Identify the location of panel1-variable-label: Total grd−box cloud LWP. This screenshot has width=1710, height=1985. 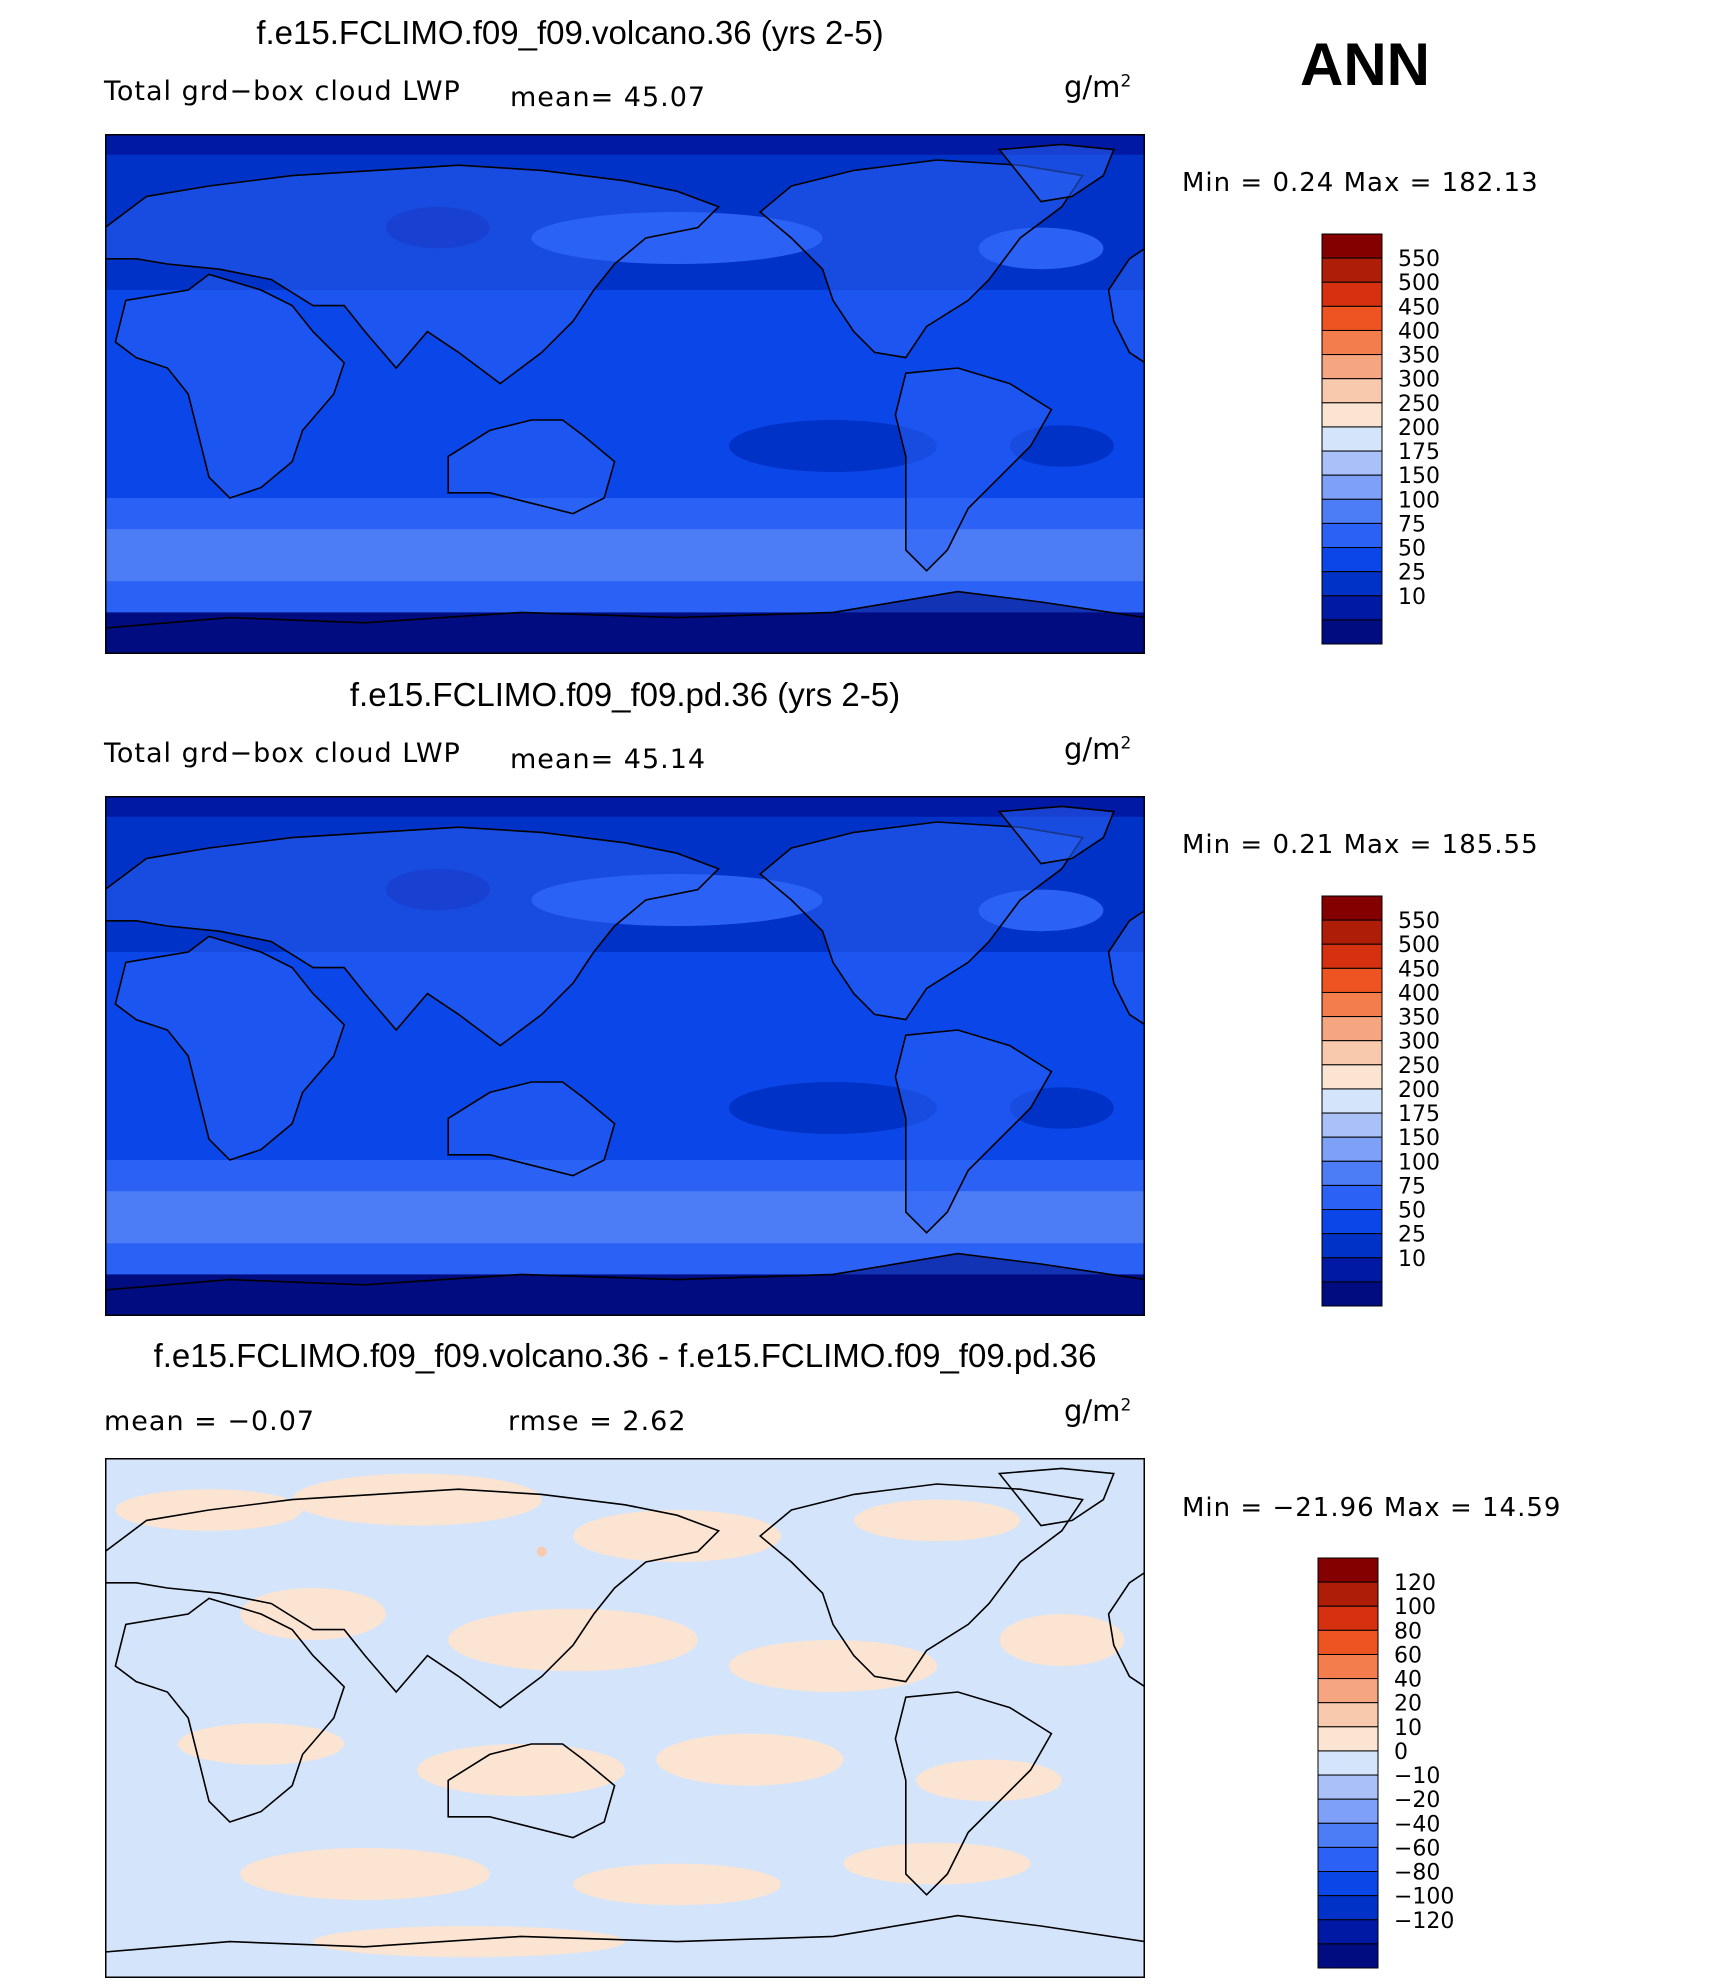
(282, 91).